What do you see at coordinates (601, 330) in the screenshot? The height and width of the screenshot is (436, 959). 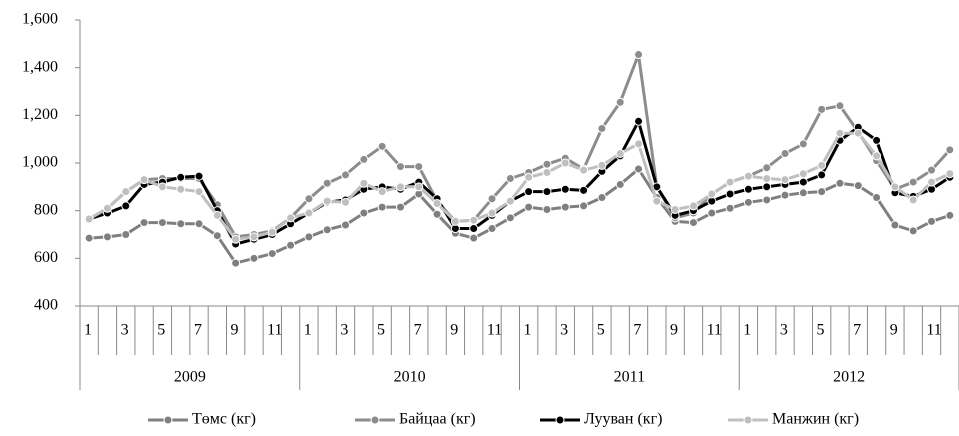 I see `x-tick-label: 5` at bounding box center [601, 330].